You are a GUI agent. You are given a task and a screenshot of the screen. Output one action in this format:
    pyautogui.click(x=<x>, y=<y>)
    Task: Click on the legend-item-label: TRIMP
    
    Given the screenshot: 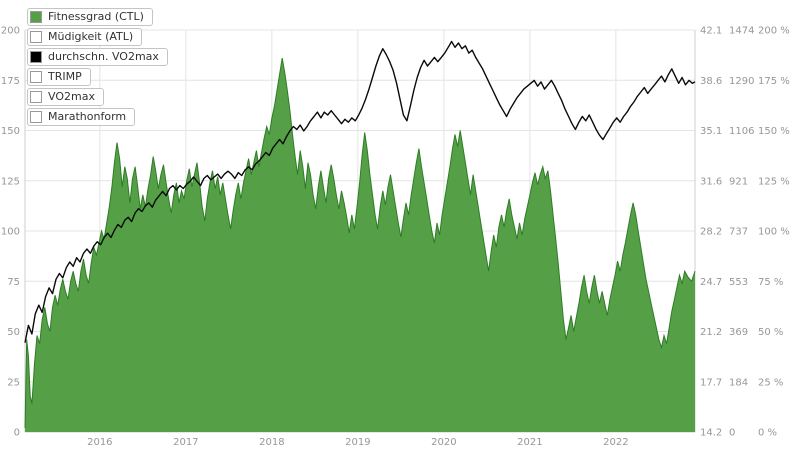 What is the action you would take?
    pyautogui.click(x=65, y=76)
    